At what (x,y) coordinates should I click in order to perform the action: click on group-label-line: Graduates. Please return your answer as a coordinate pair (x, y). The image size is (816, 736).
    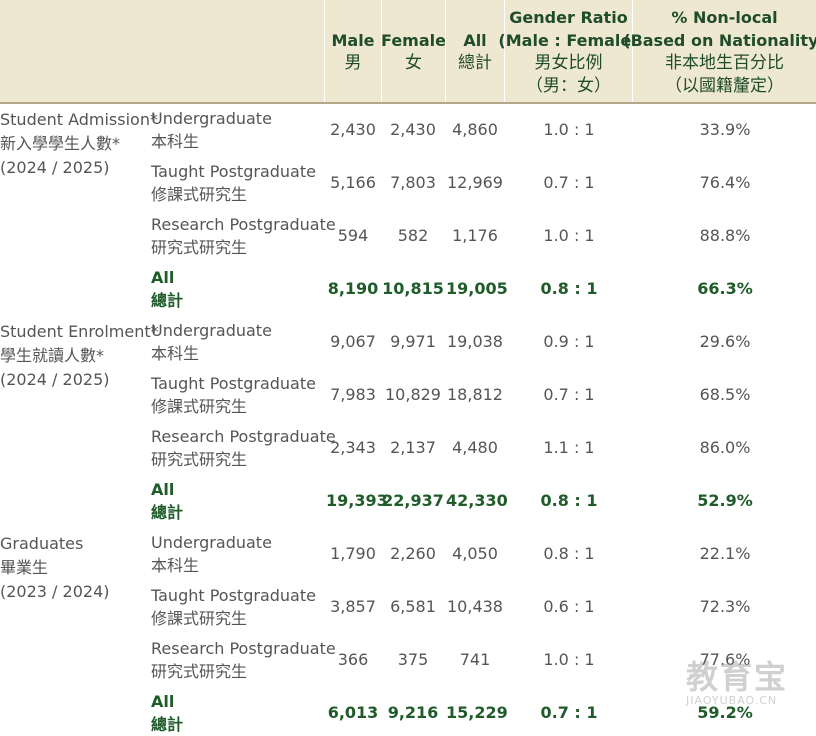
    Looking at the image, I should click on (42, 543).